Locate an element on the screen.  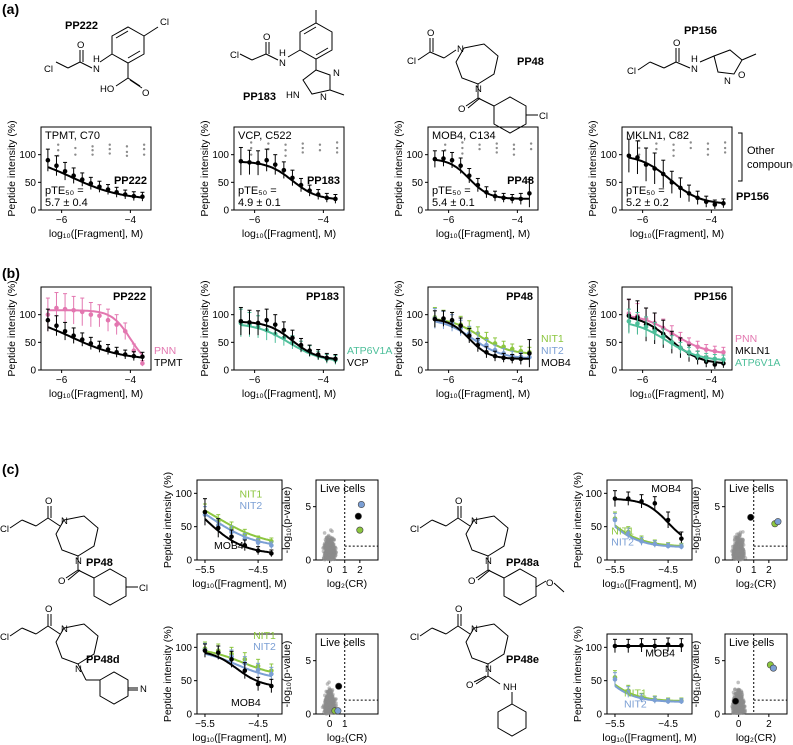
atom-label: H is located at coordinates (694, 59).